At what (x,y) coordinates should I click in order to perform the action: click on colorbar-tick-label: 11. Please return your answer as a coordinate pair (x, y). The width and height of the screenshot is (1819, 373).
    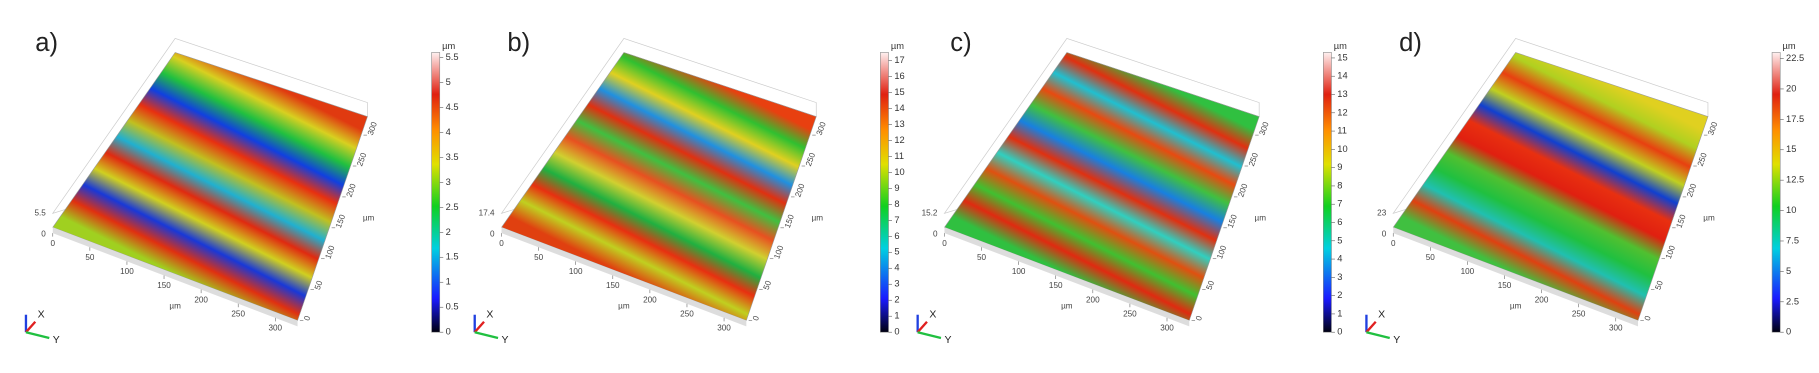
    Looking at the image, I should click on (899, 156).